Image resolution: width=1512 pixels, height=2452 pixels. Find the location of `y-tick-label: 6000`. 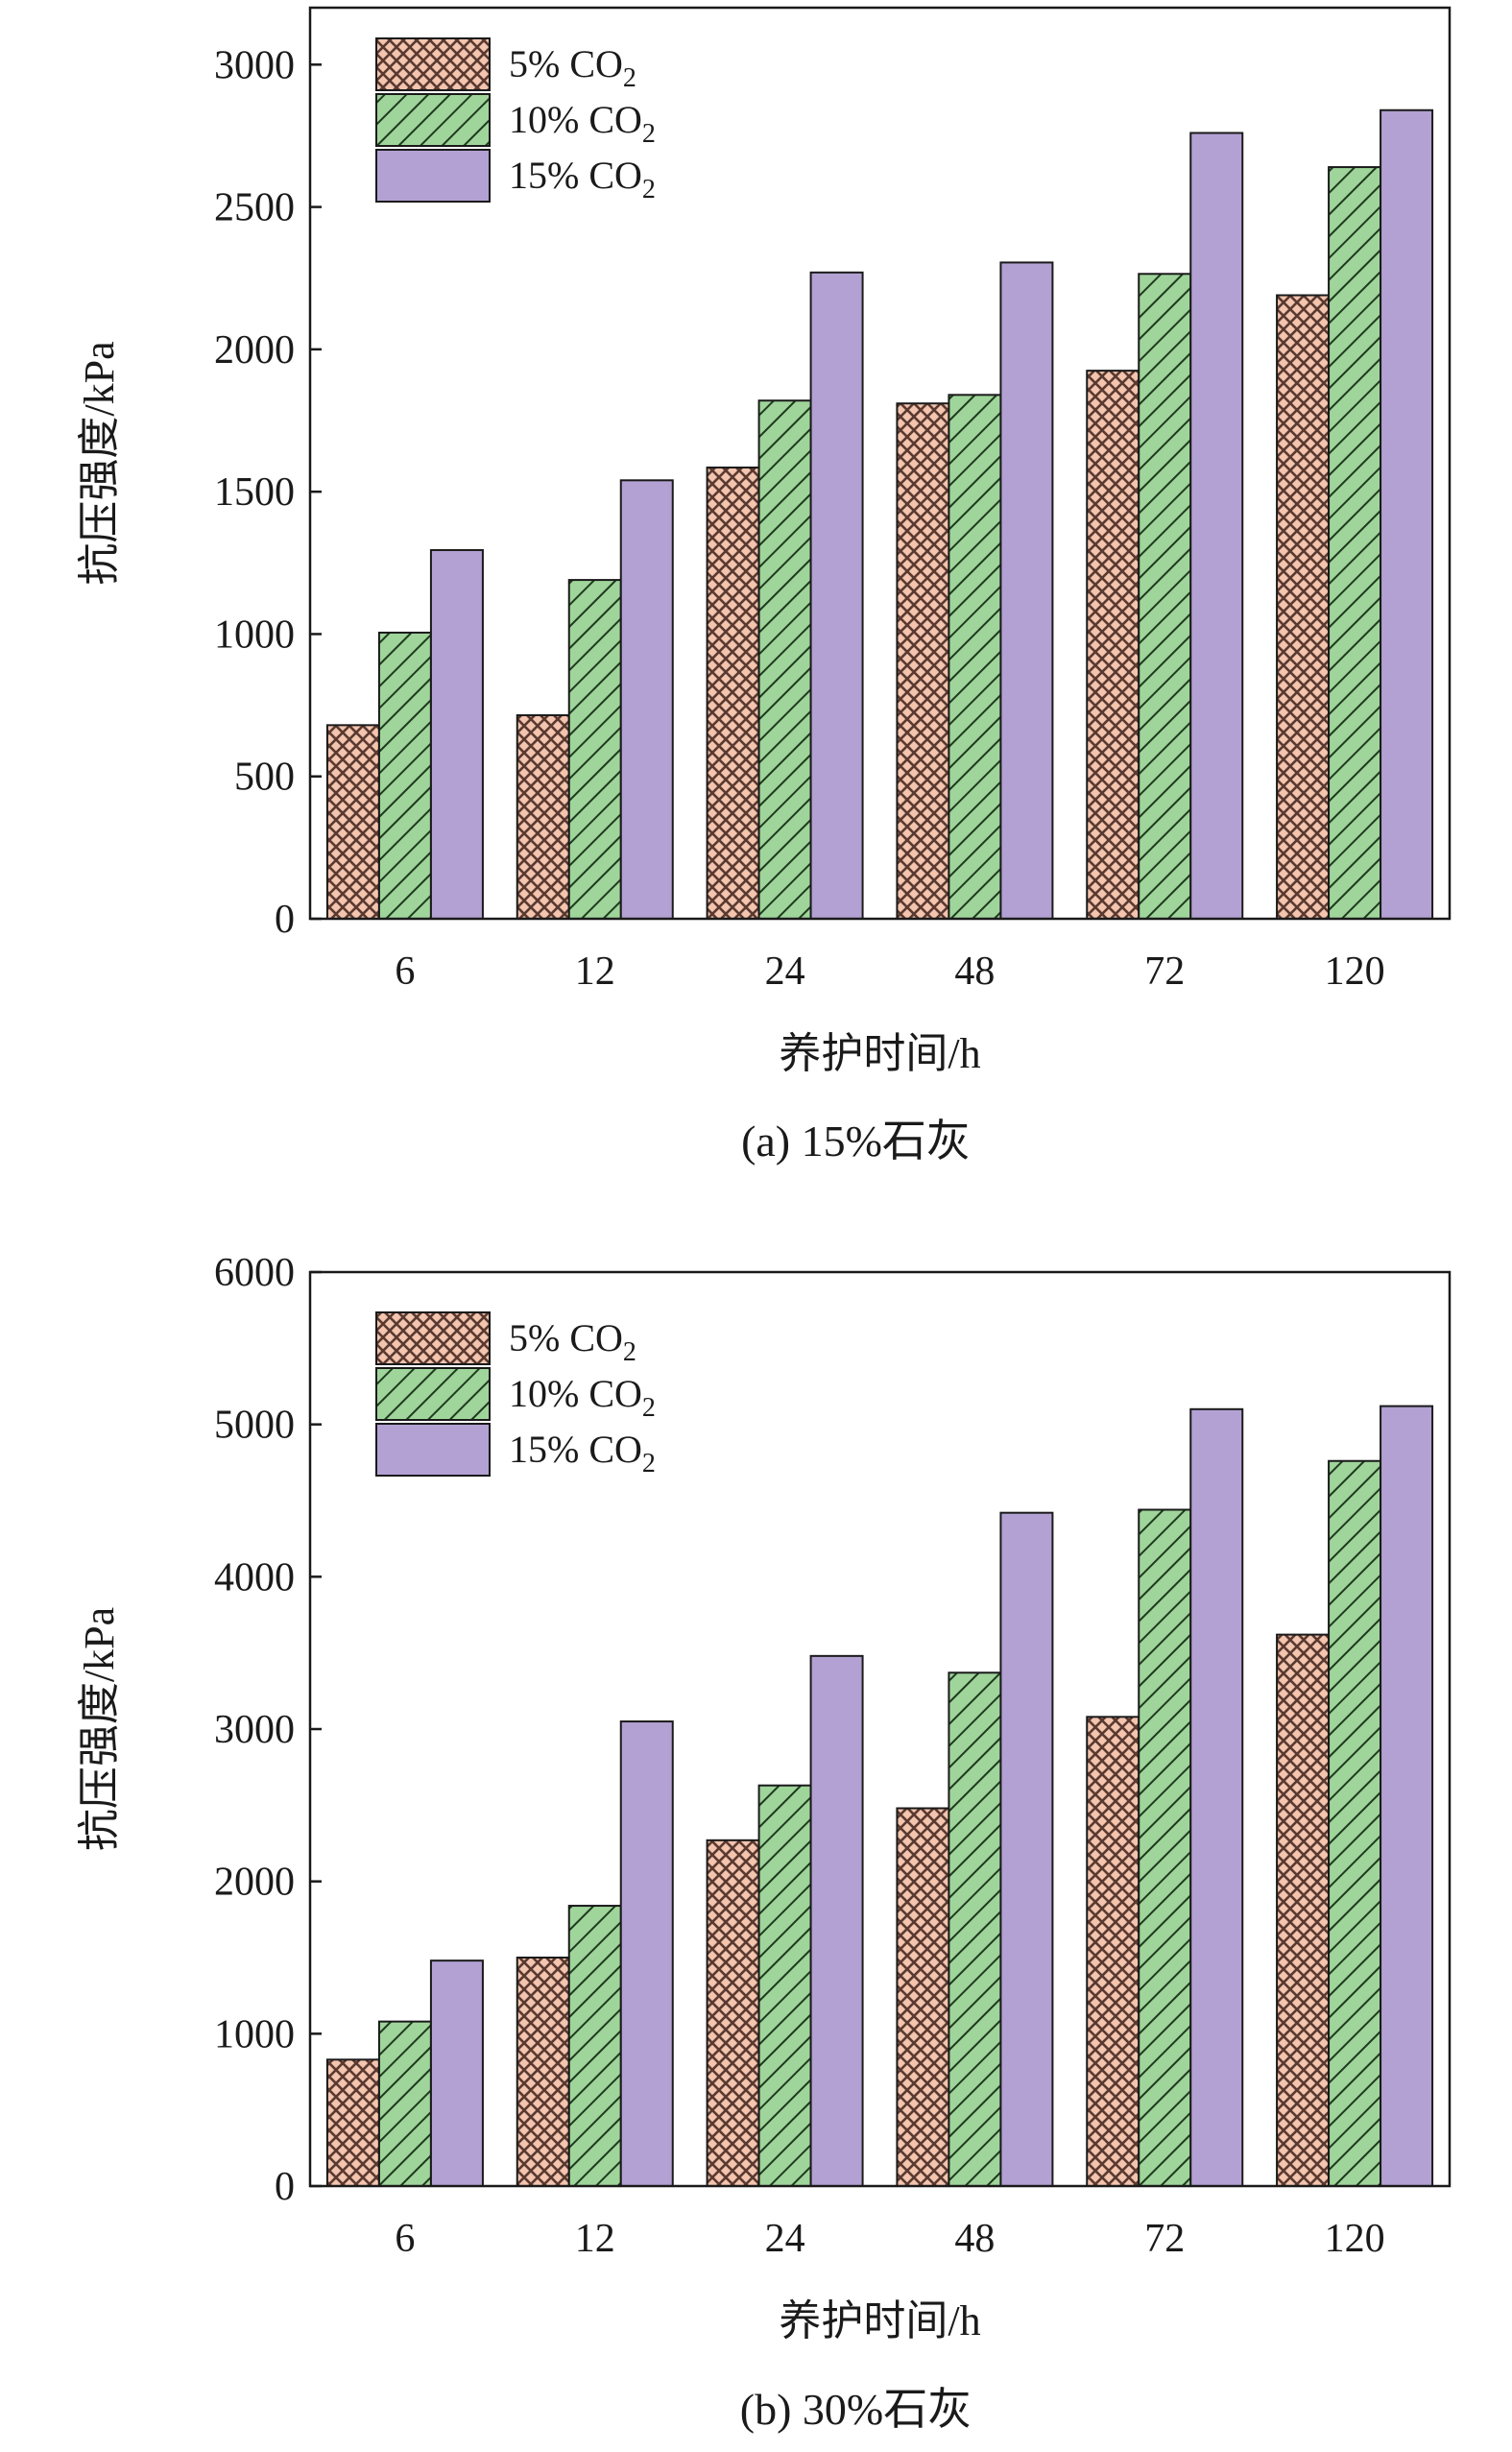

y-tick-label: 6000 is located at coordinates (254, 1273).